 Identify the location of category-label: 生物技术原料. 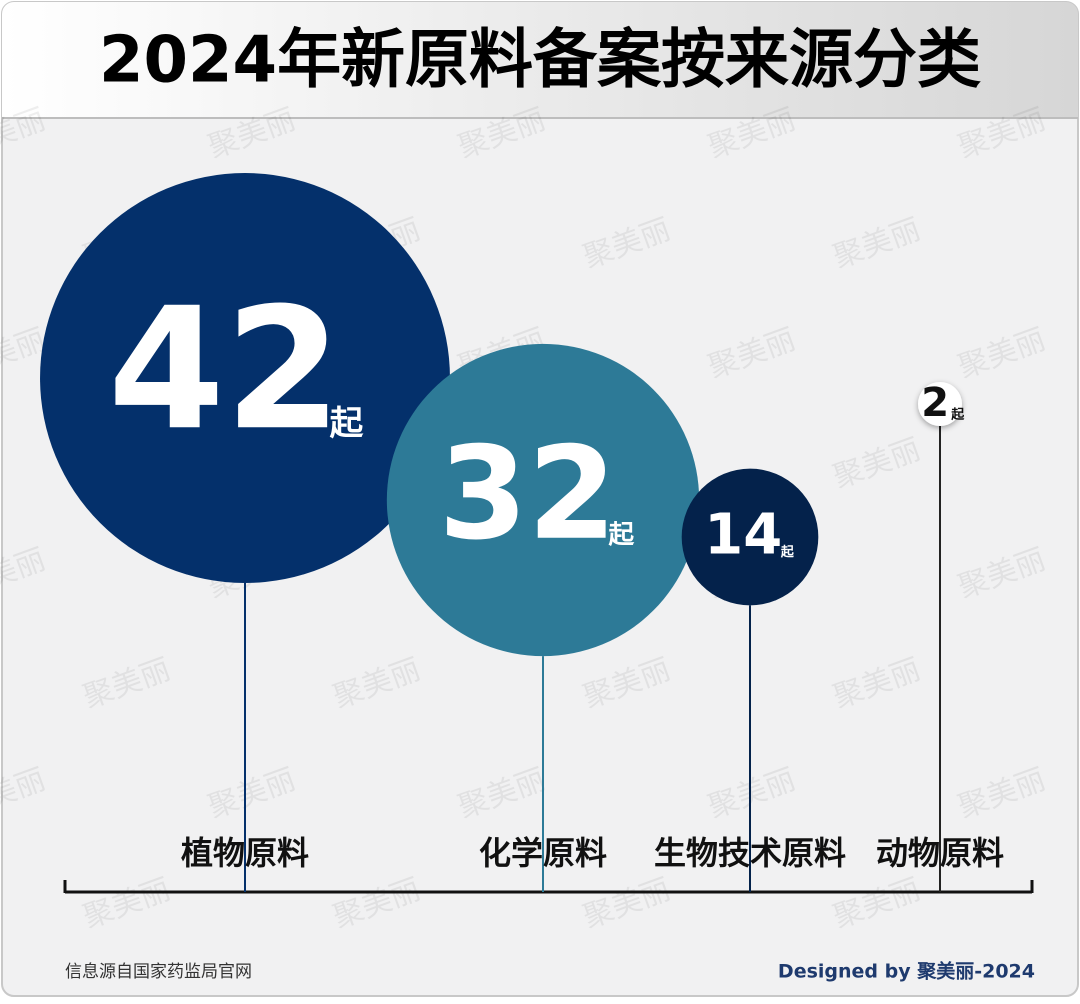
(750, 853).